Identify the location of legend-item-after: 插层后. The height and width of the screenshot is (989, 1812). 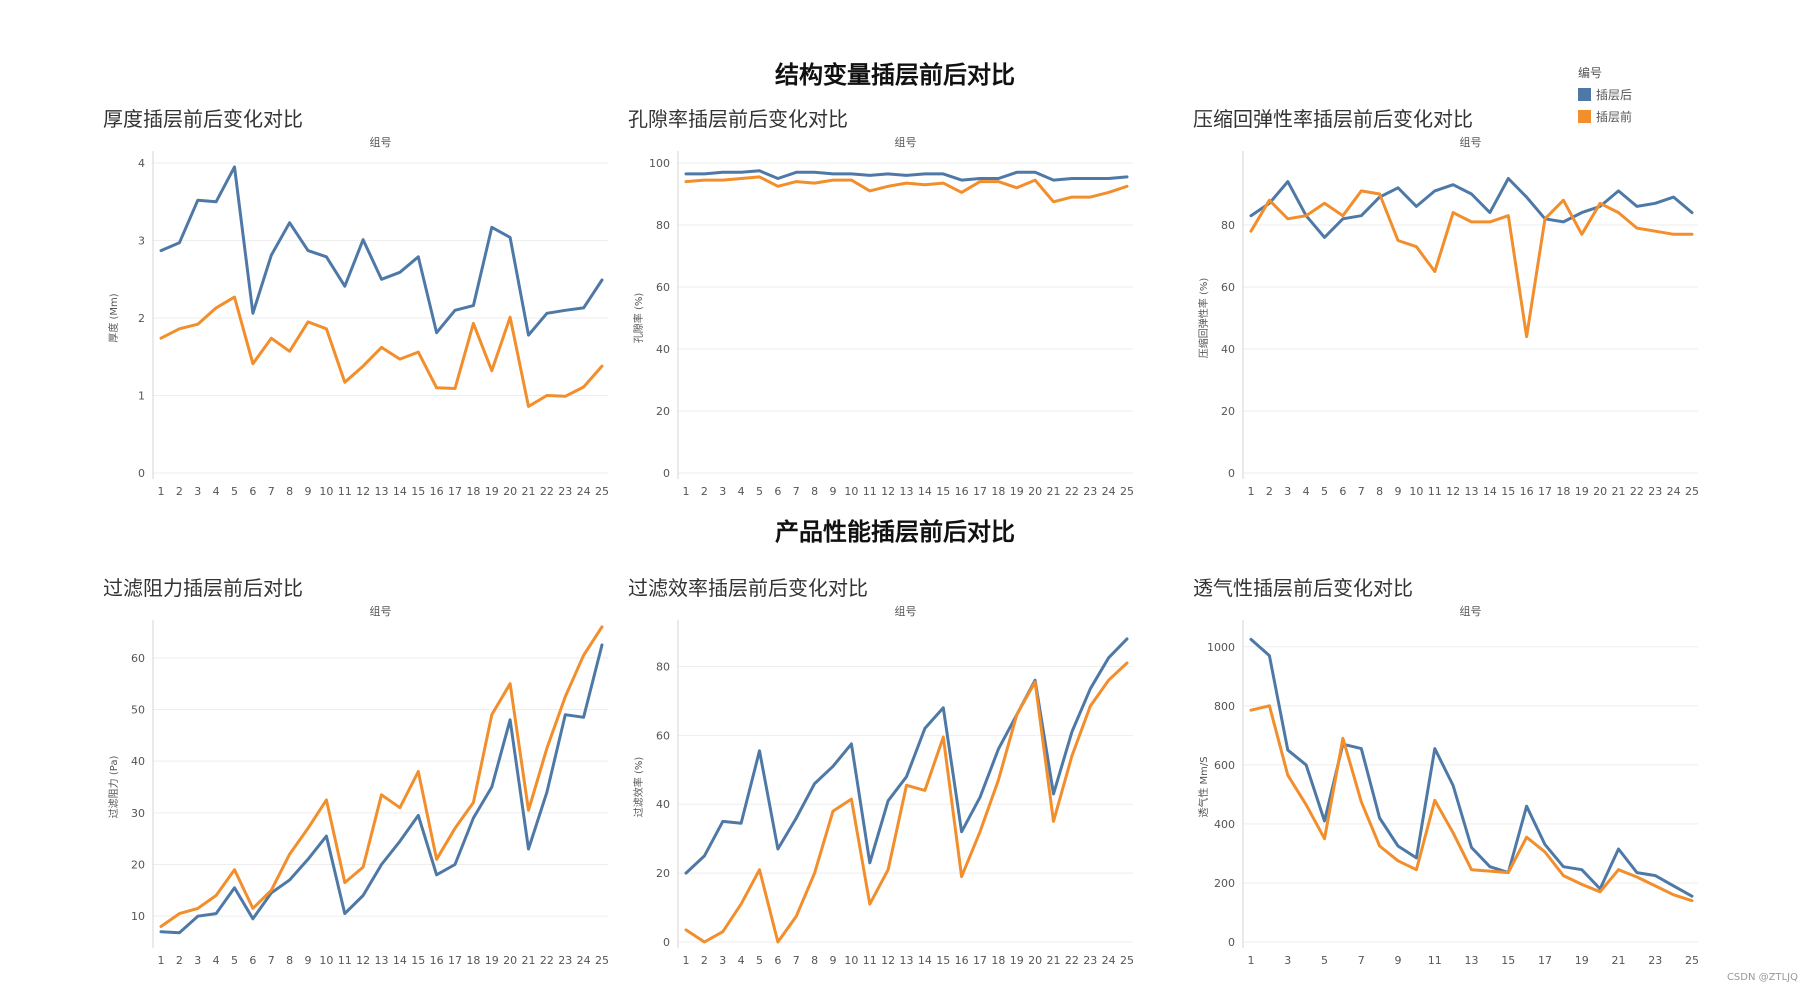
(1605, 94).